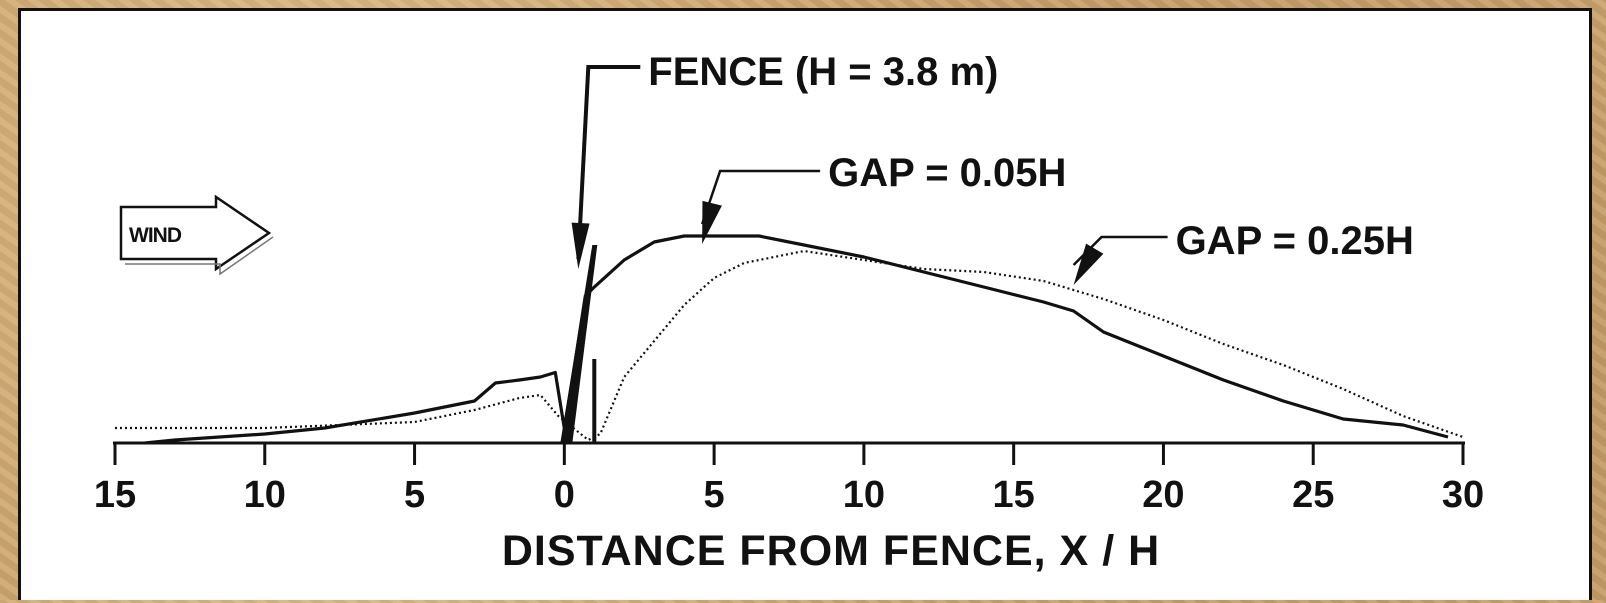  What do you see at coordinates (714, 495) in the screenshot?
I see `x-tick-label-4: 5` at bounding box center [714, 495].